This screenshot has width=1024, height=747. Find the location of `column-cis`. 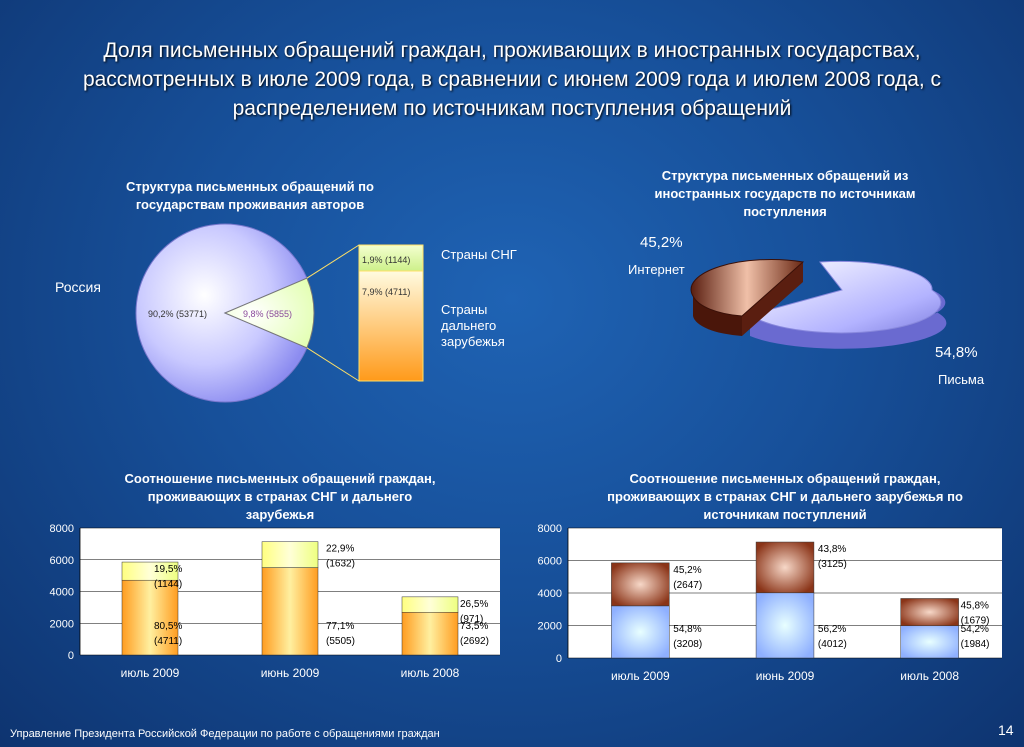

column-cis is located at coordinates (391, 258).